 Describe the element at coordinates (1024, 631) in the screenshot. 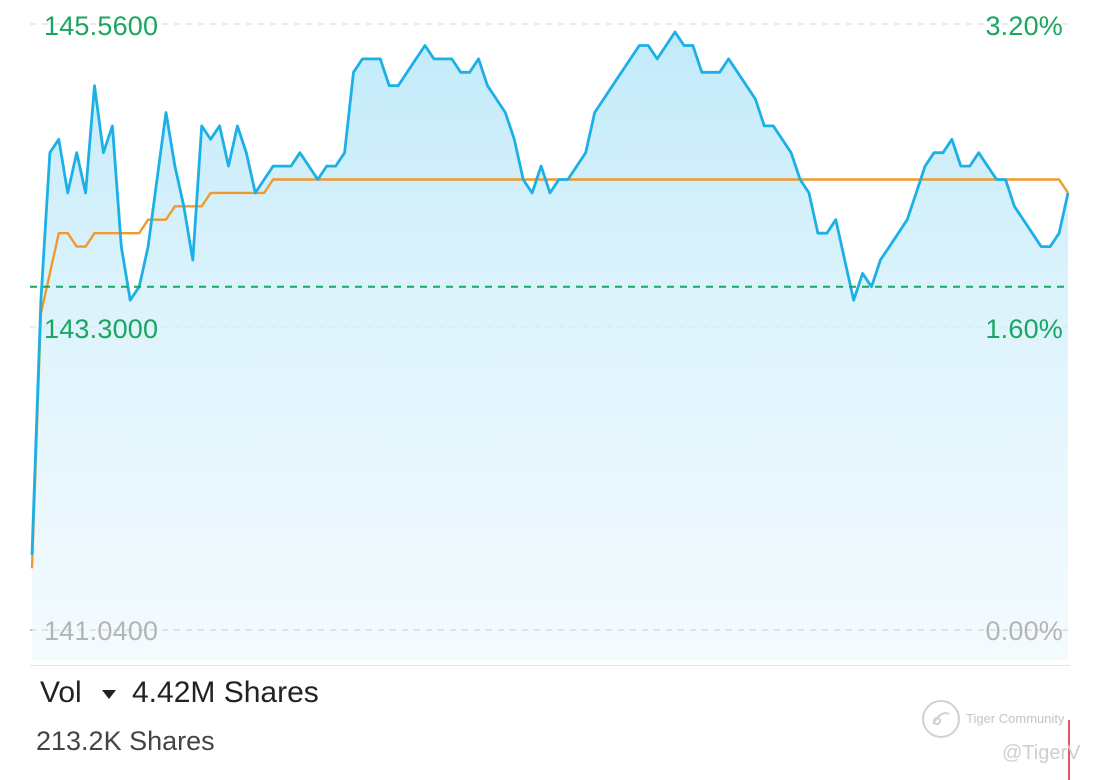

I see `y-right-tick-low: 0.00%` at that location.